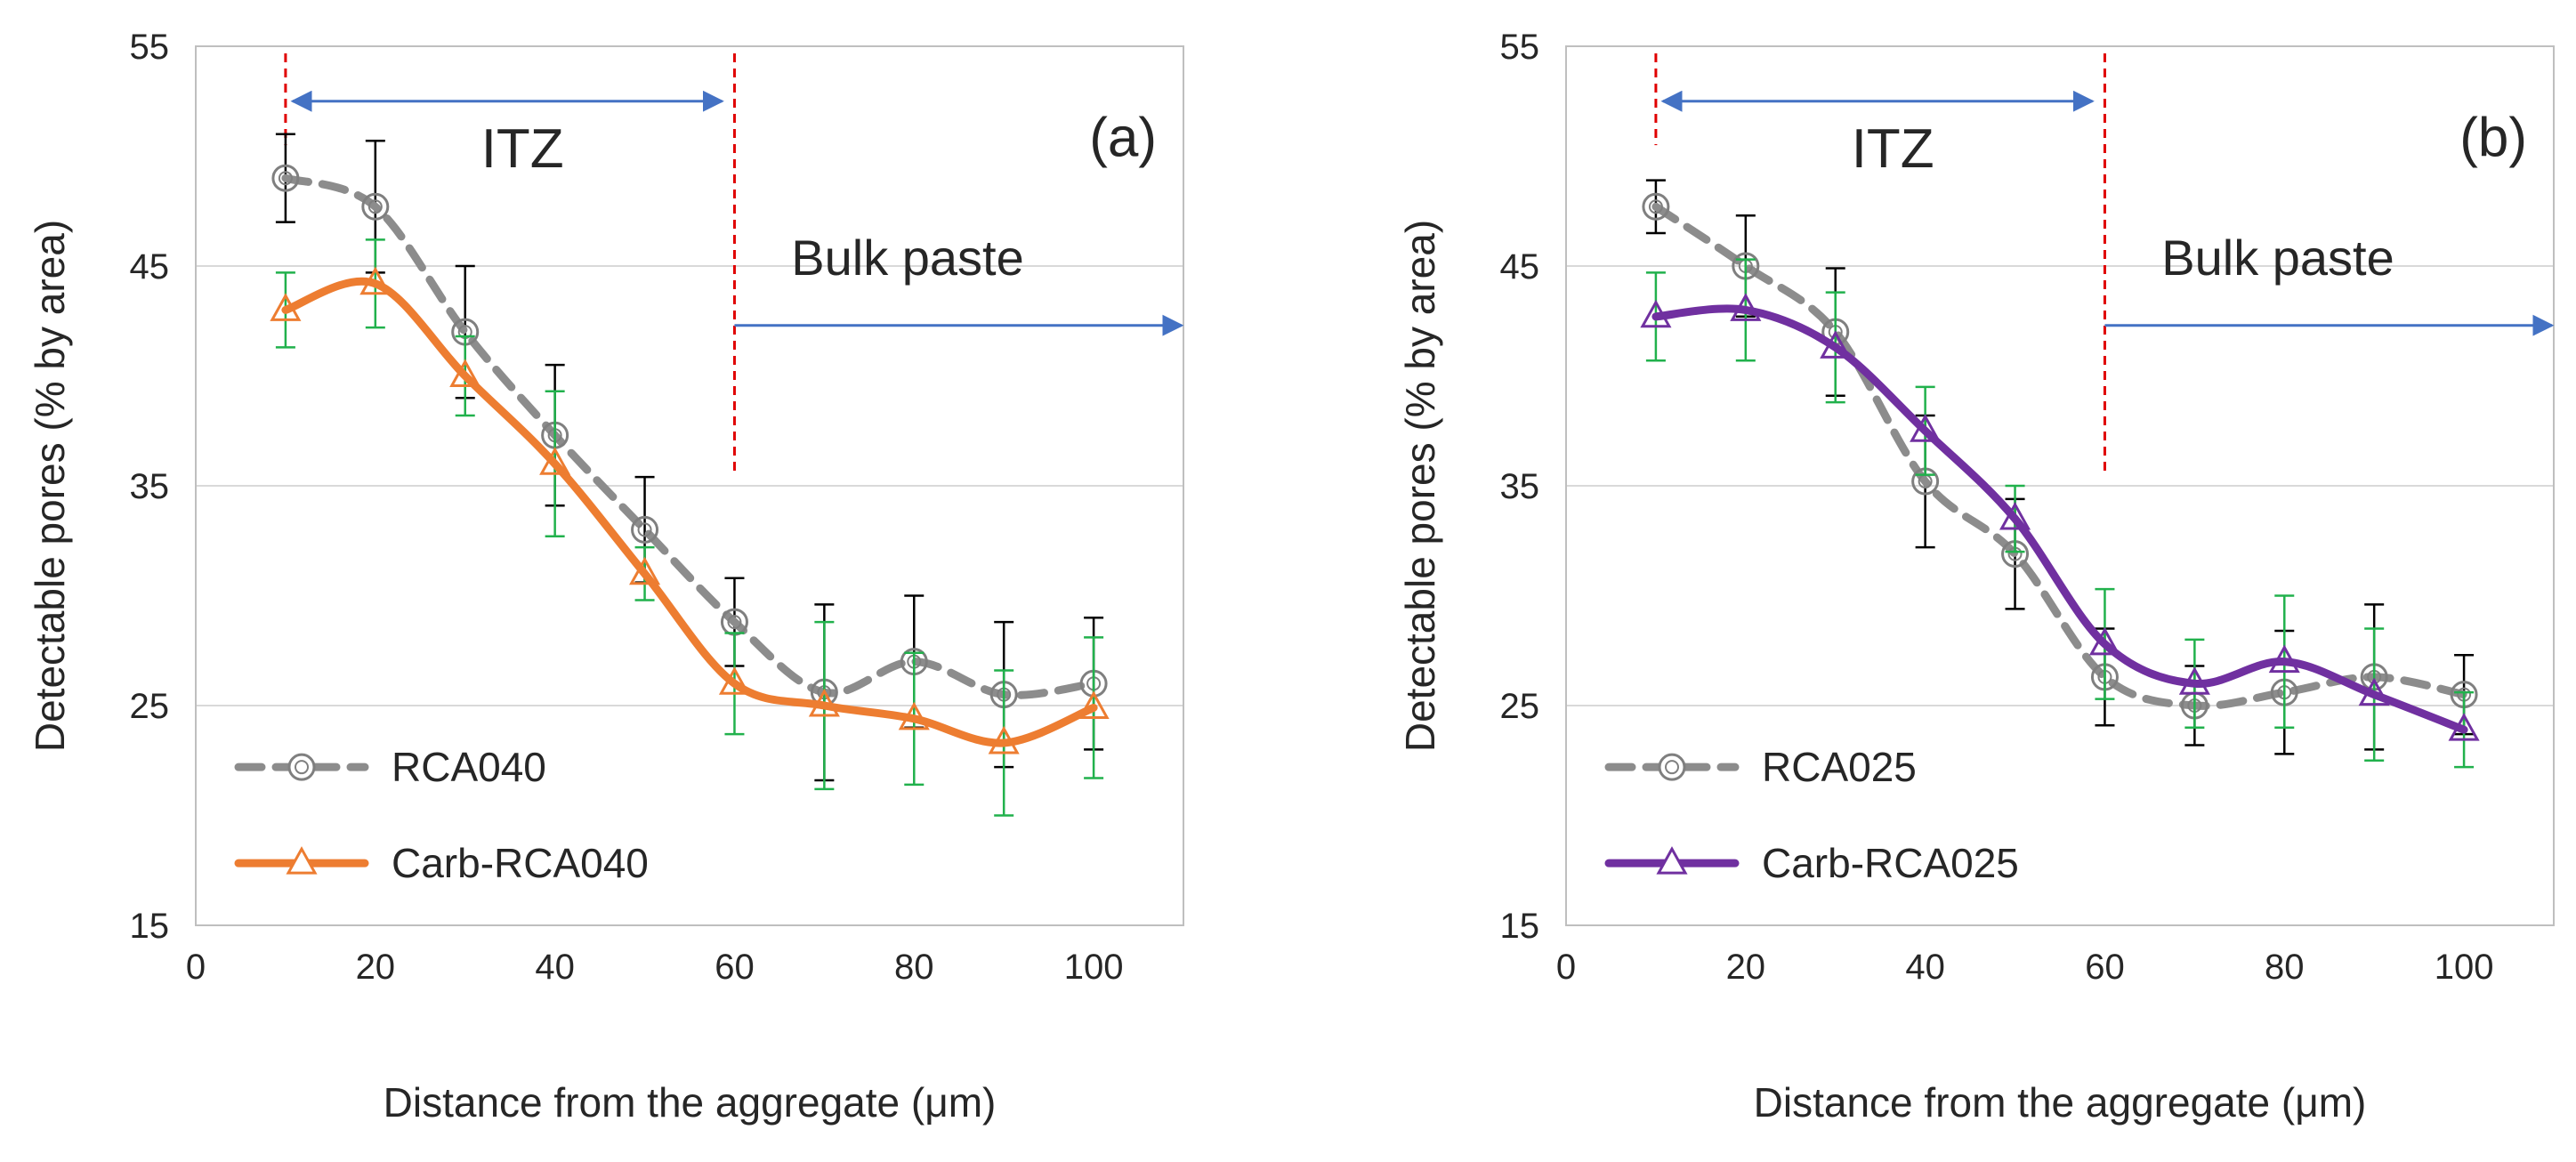  I want to click on legend-item: Carb-RCA040, so click(441, 863).